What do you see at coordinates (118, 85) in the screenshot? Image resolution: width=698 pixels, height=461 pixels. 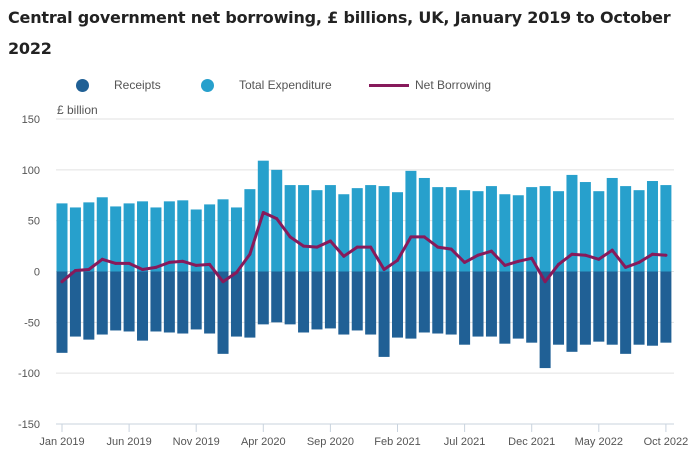 I see `legend-item-receipts: Receipts` at bounding box center [118, 85].